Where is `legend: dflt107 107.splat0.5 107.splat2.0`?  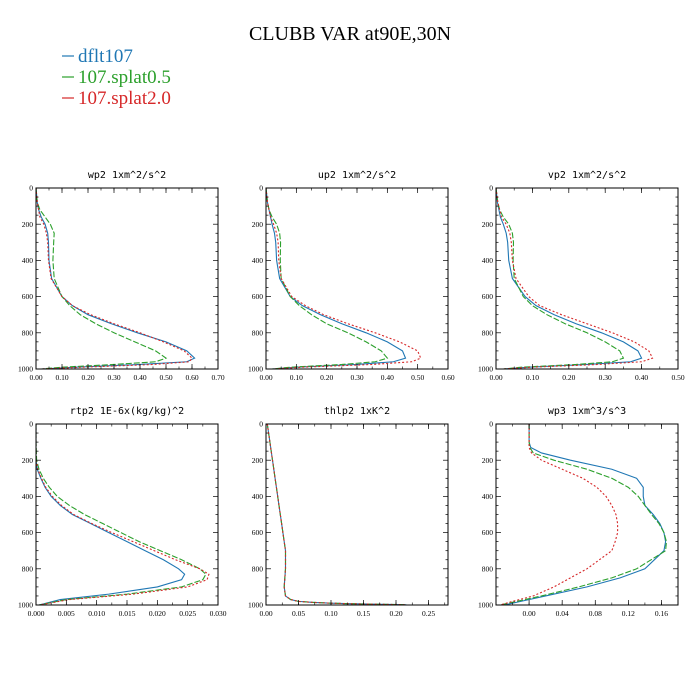
legend: dflt107 107.splat0.5 107.splat2.0 is located at coordinates (116, 77).